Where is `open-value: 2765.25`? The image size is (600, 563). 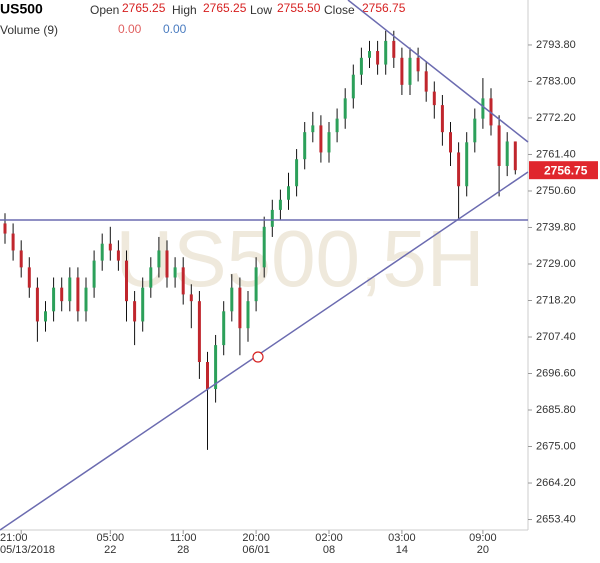
open-value: 2765.25 is located at coordinates (144, 8).